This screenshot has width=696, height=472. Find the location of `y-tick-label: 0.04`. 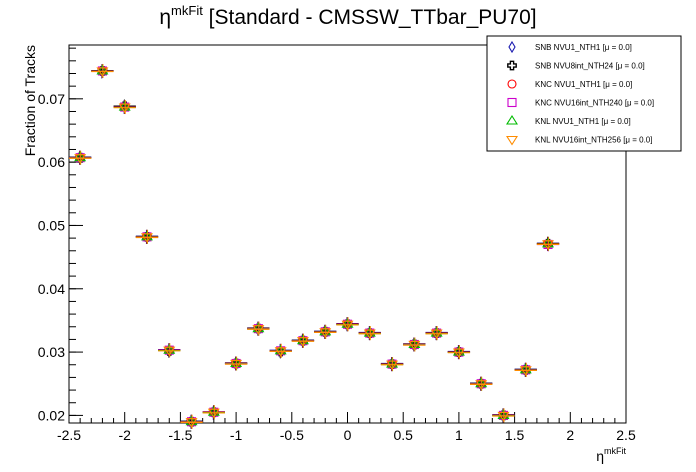

y-tick-label: 0.04 is located at coordinates (51, 289).